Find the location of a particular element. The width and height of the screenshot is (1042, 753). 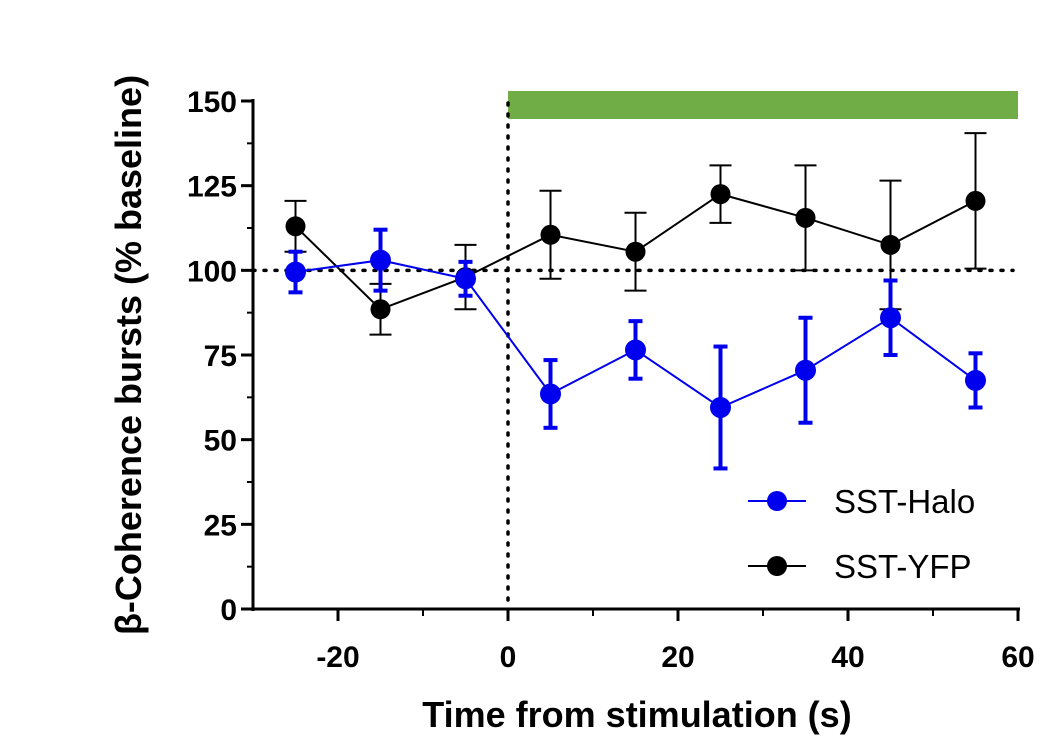

x-tick-label: 0 is located at coordinates (508, 657).